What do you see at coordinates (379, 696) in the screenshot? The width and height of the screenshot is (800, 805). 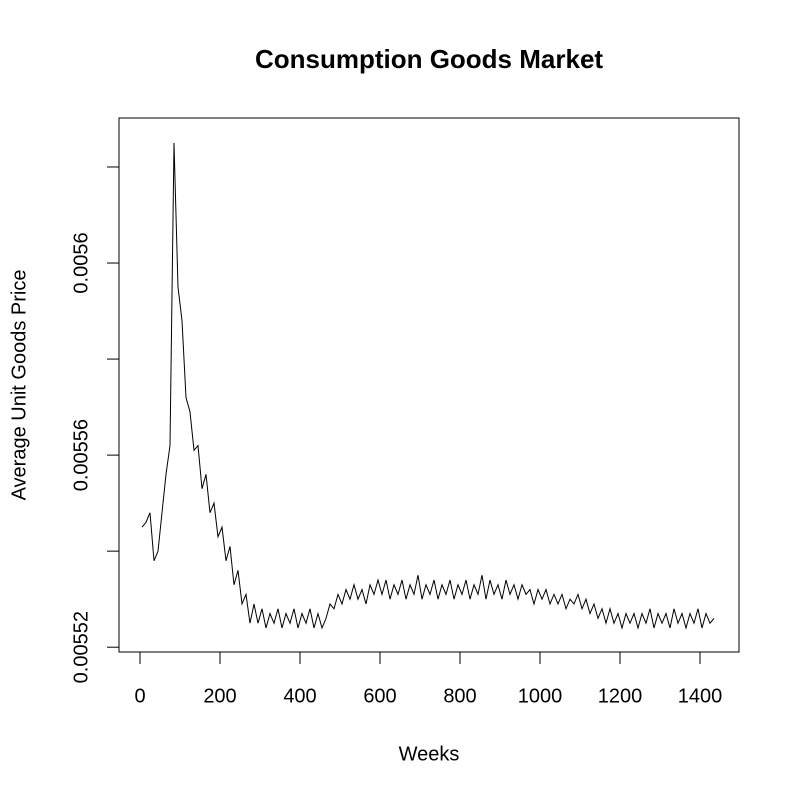 I see `x-tick-label: 600` at bounding box center [379, 696].